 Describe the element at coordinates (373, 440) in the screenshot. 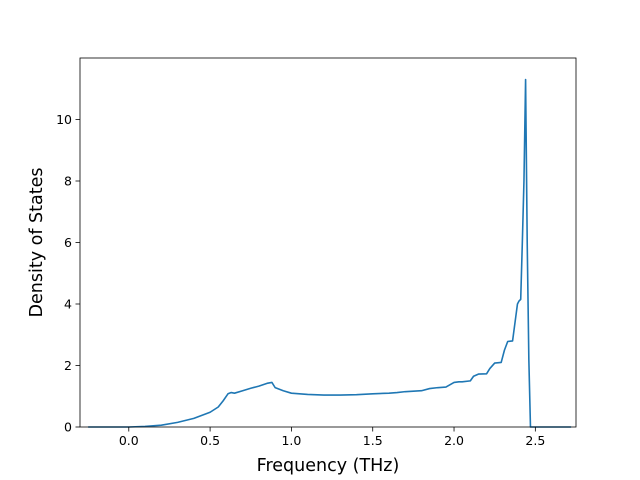

I see `x-tick-label: 1.5` at that location.